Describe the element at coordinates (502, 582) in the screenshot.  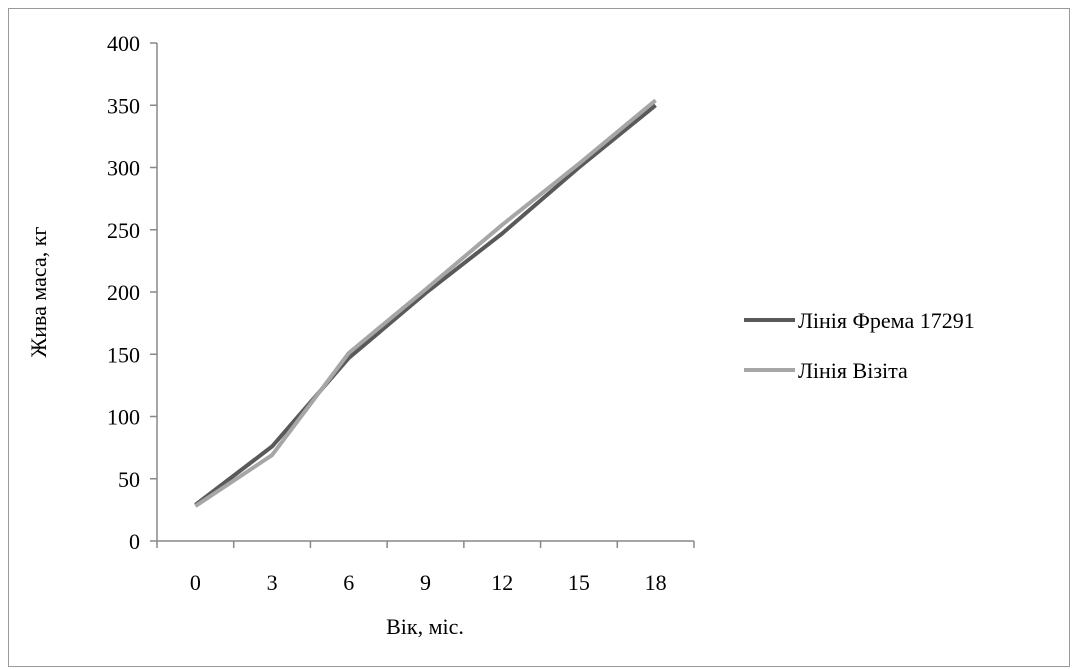
I see `x-tick-label: 12` at that location.